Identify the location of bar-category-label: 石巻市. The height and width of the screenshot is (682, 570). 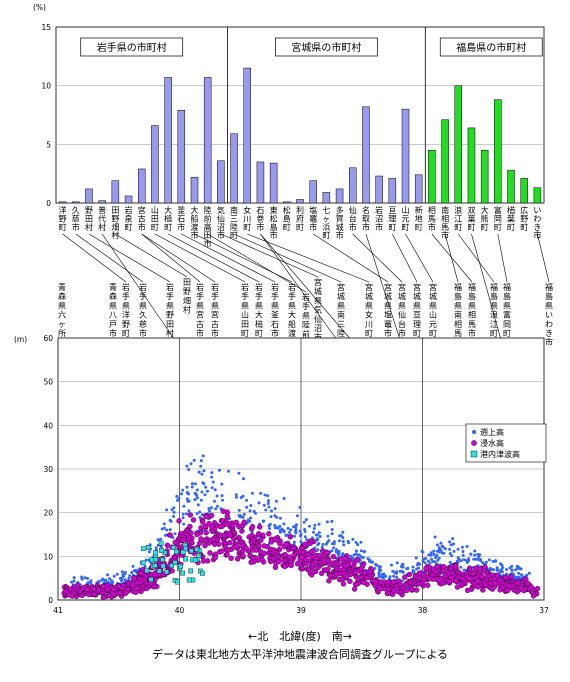
(260, 219).